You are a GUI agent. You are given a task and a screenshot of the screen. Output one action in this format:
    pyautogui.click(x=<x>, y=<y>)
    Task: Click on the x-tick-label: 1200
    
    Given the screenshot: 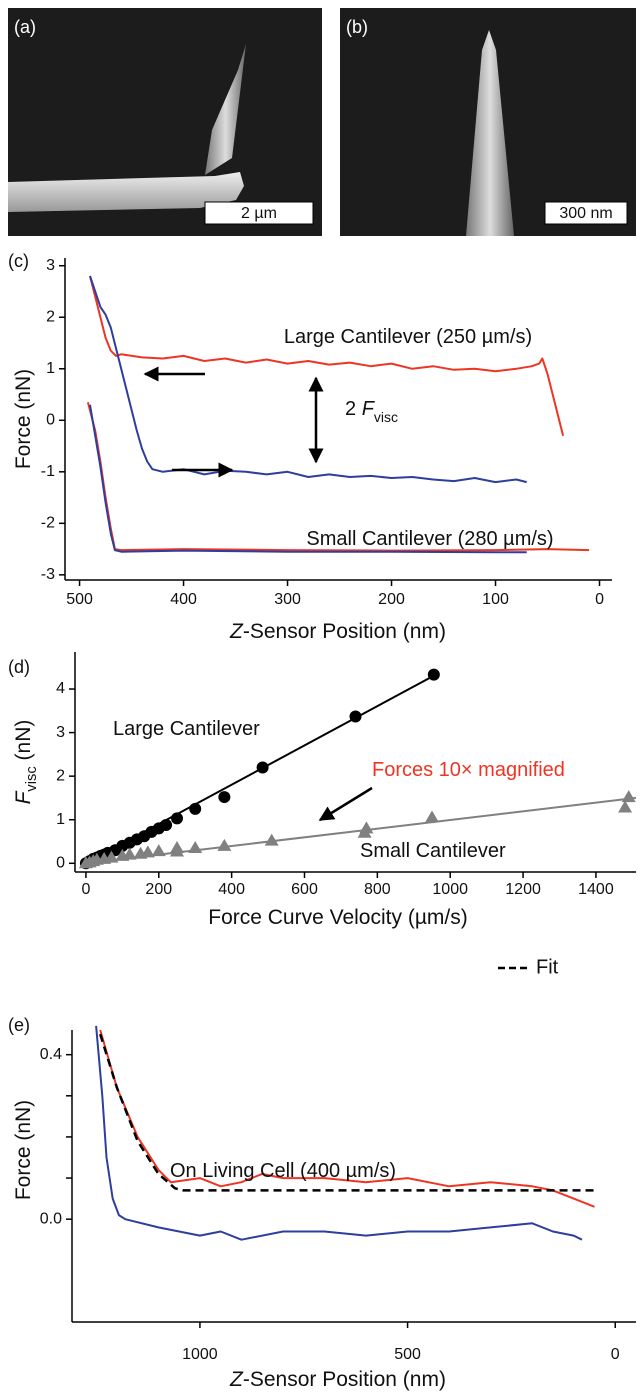 What is the action you would take?
    pyautogui.click(x=523, y=889)
    